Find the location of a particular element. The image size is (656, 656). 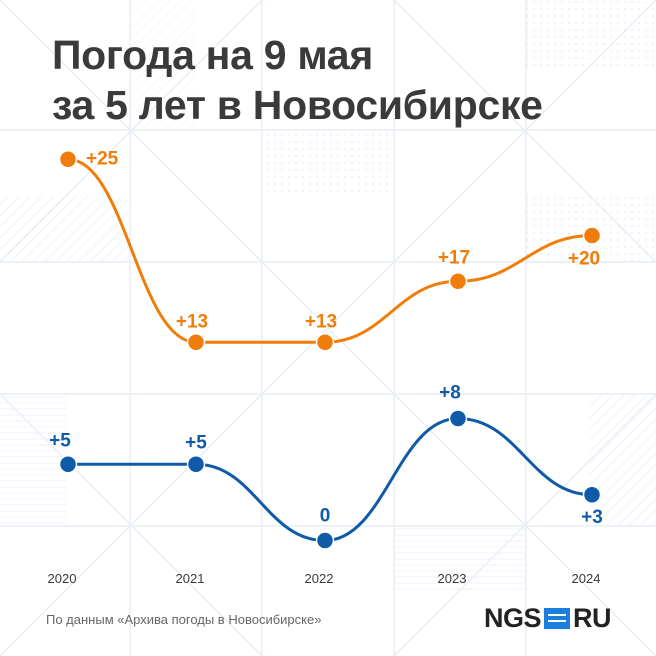

data-label: +8 is located at coordinates (450, 393).